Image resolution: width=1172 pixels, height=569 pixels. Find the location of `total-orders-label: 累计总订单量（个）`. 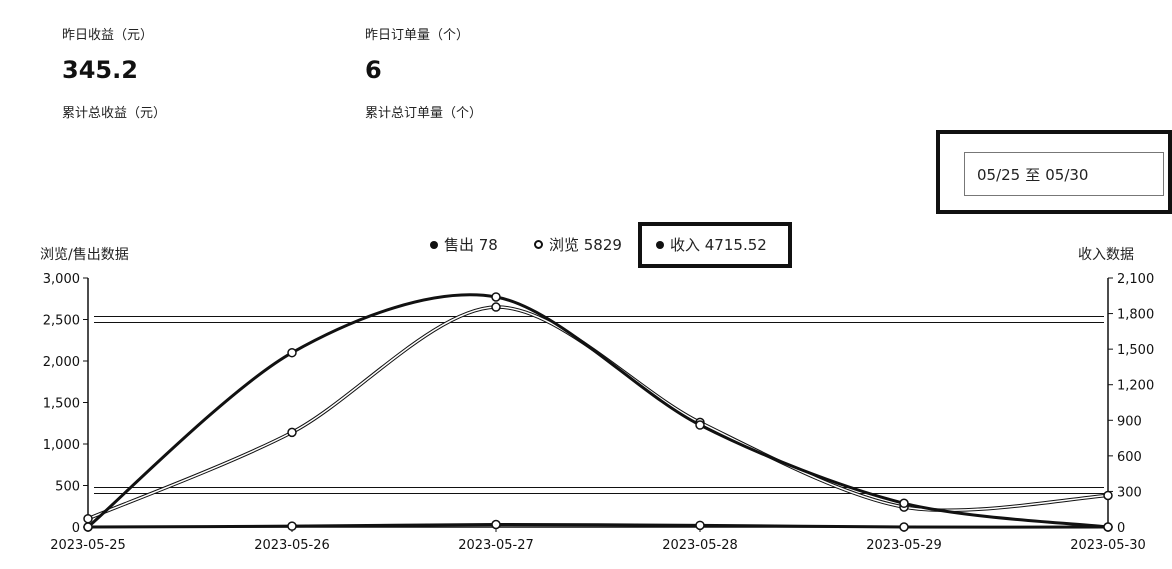

total-orders-label: 累计总订单量（个） is located at coordinates (424, 113).